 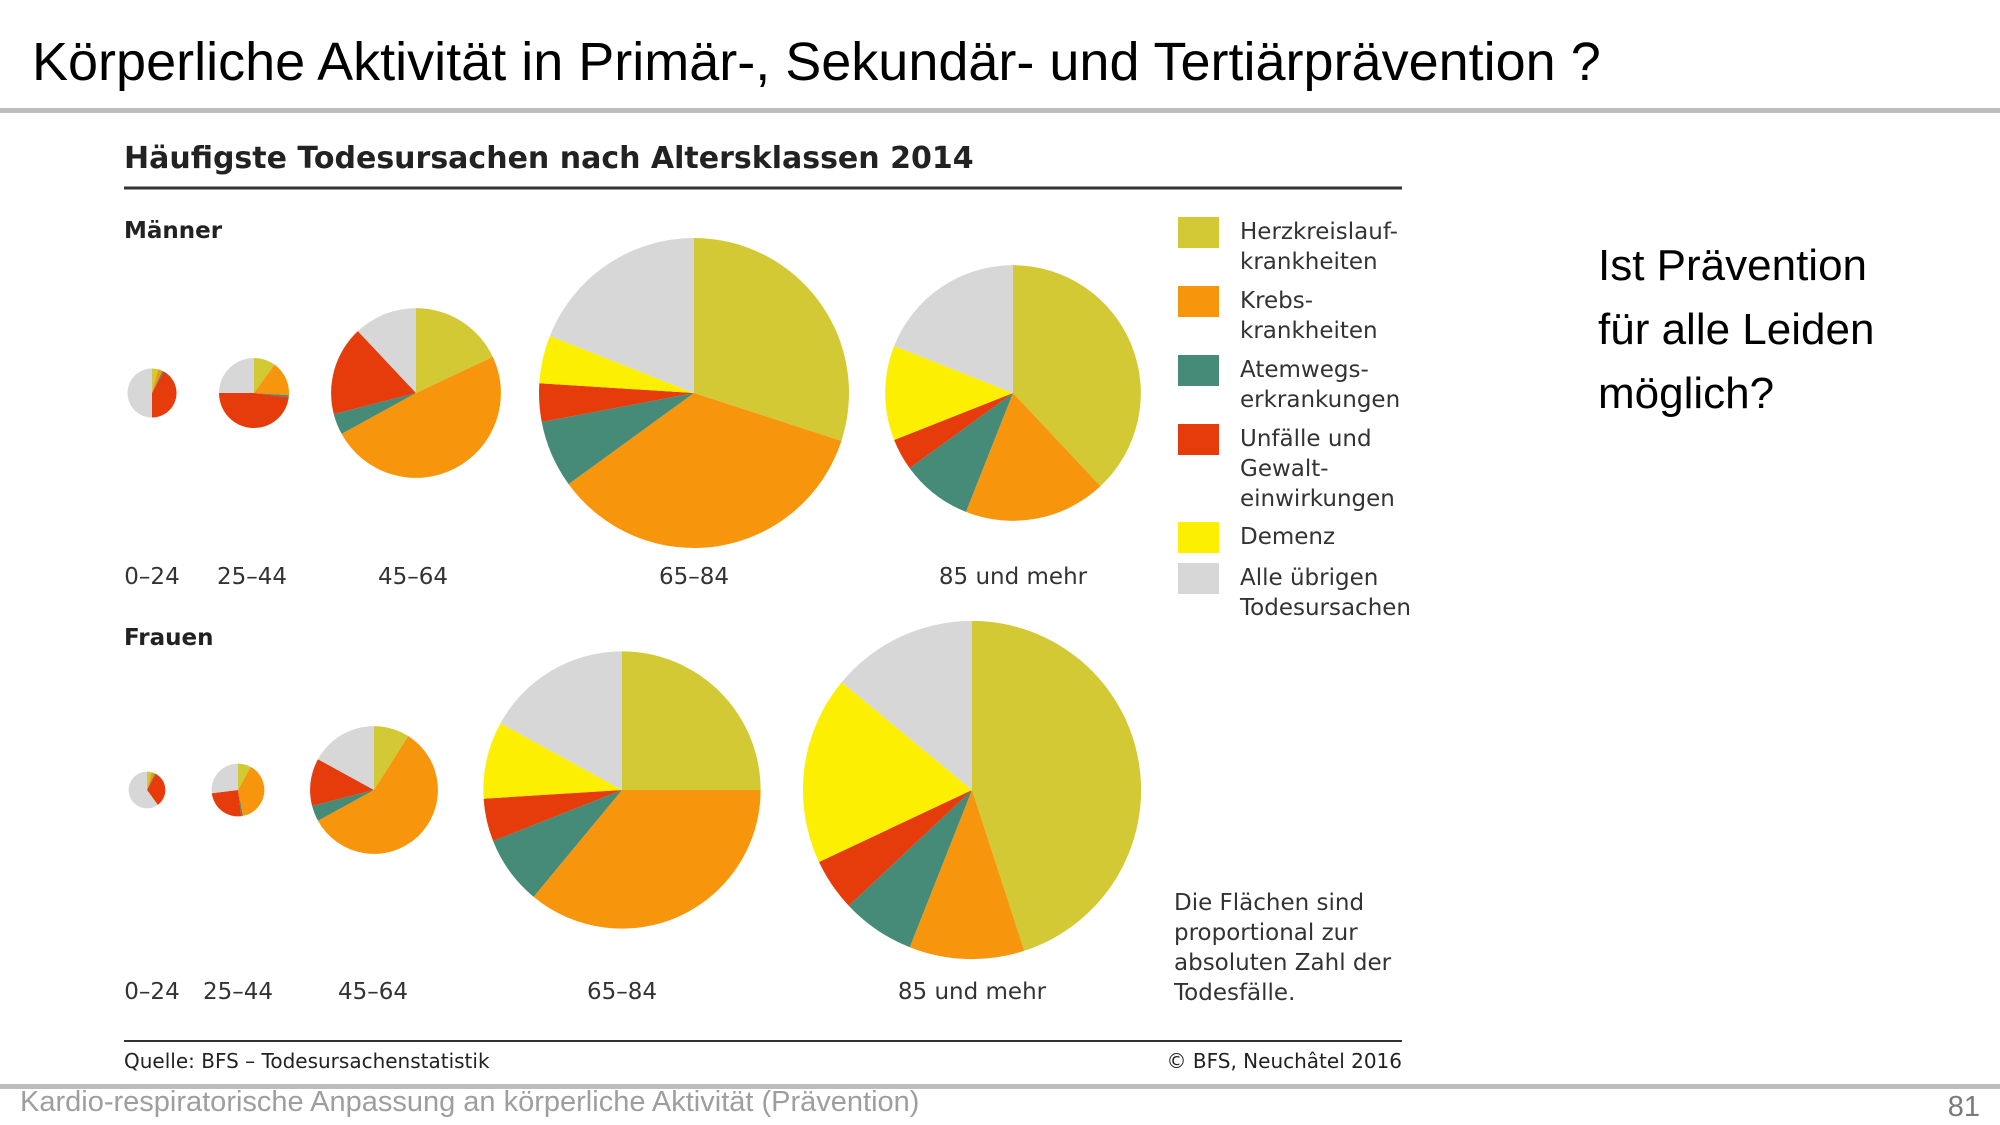 What do you see at coordinates (622, 992) in the screenshot?
I see `age-class-label: 65–84` at bounding box center [622, 992].